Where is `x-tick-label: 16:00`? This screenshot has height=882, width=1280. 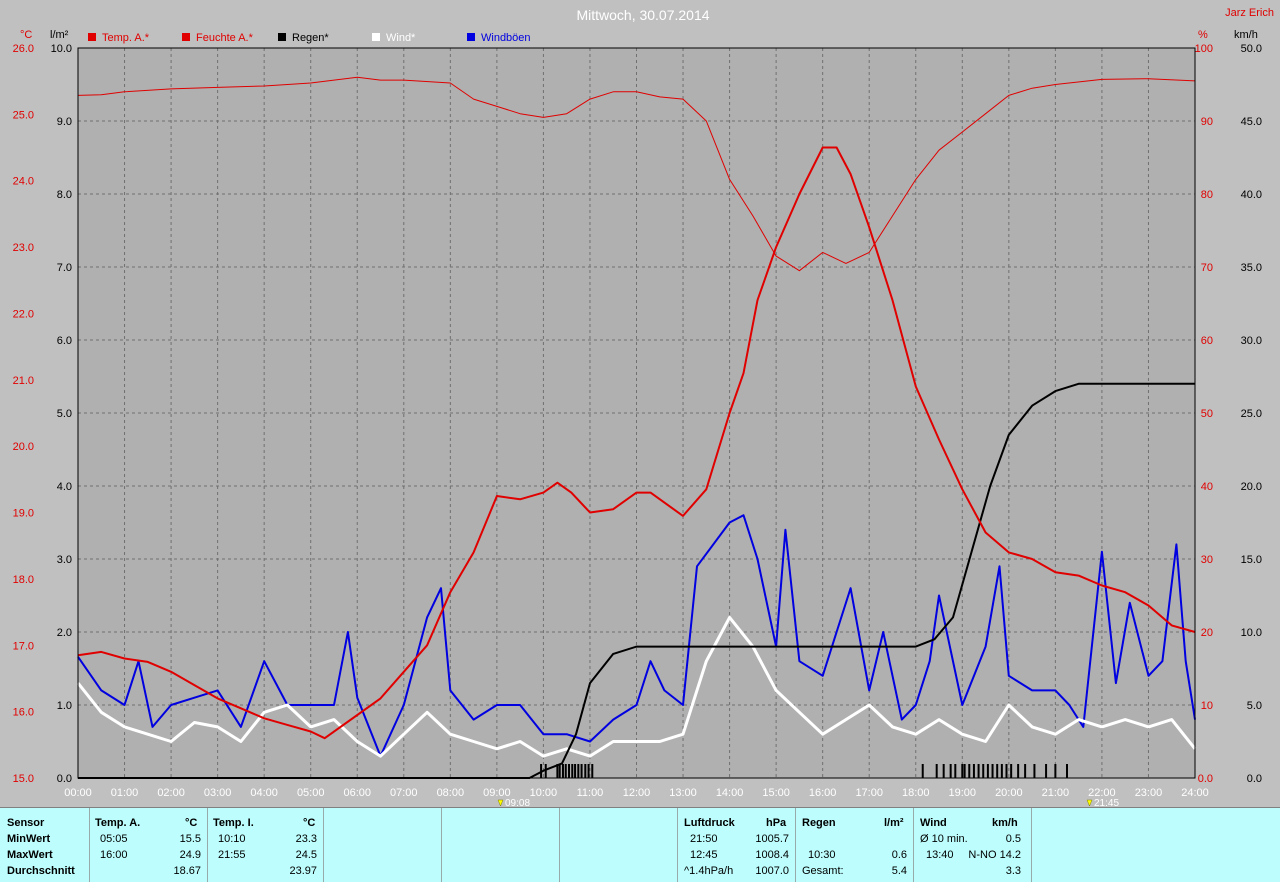
x-tick-label: 16:00 is located at coordinates (823, 793).